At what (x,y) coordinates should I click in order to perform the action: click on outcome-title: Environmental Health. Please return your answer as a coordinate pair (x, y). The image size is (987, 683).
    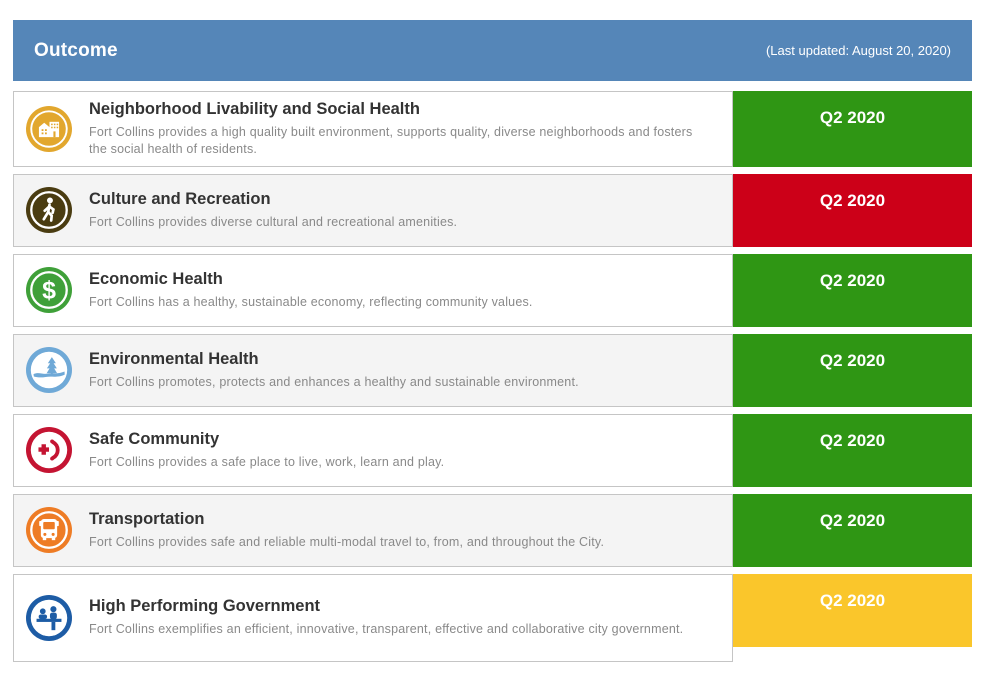
    Looking at the image, I should click on (174, 358).